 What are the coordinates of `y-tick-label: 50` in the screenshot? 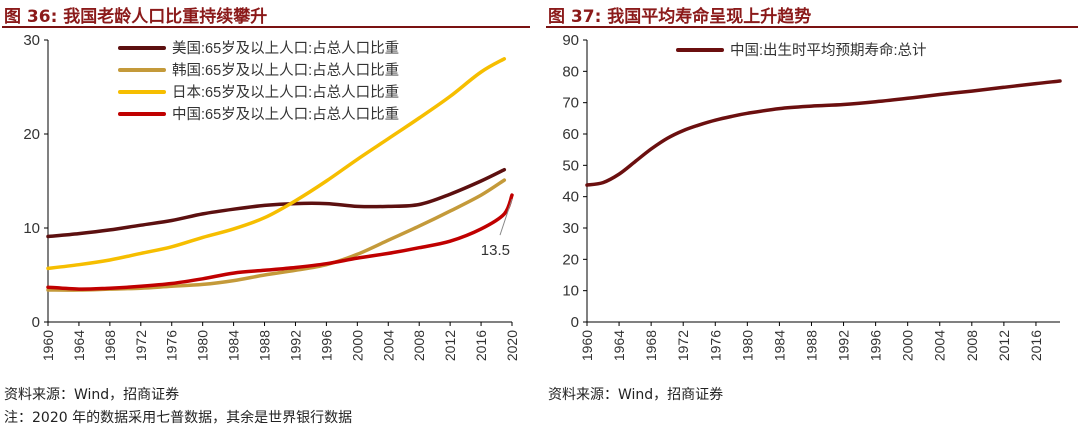 It's located at (570, 165).